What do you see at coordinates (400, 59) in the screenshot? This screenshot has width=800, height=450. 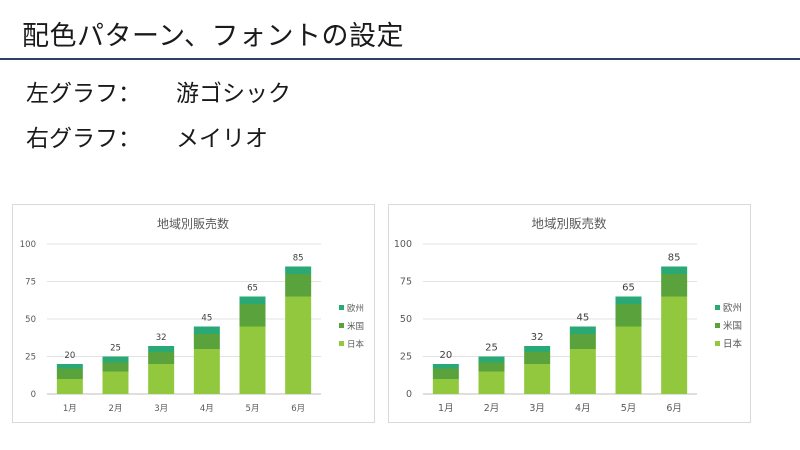 I see `title-divider` at bounding box center [400, 59].